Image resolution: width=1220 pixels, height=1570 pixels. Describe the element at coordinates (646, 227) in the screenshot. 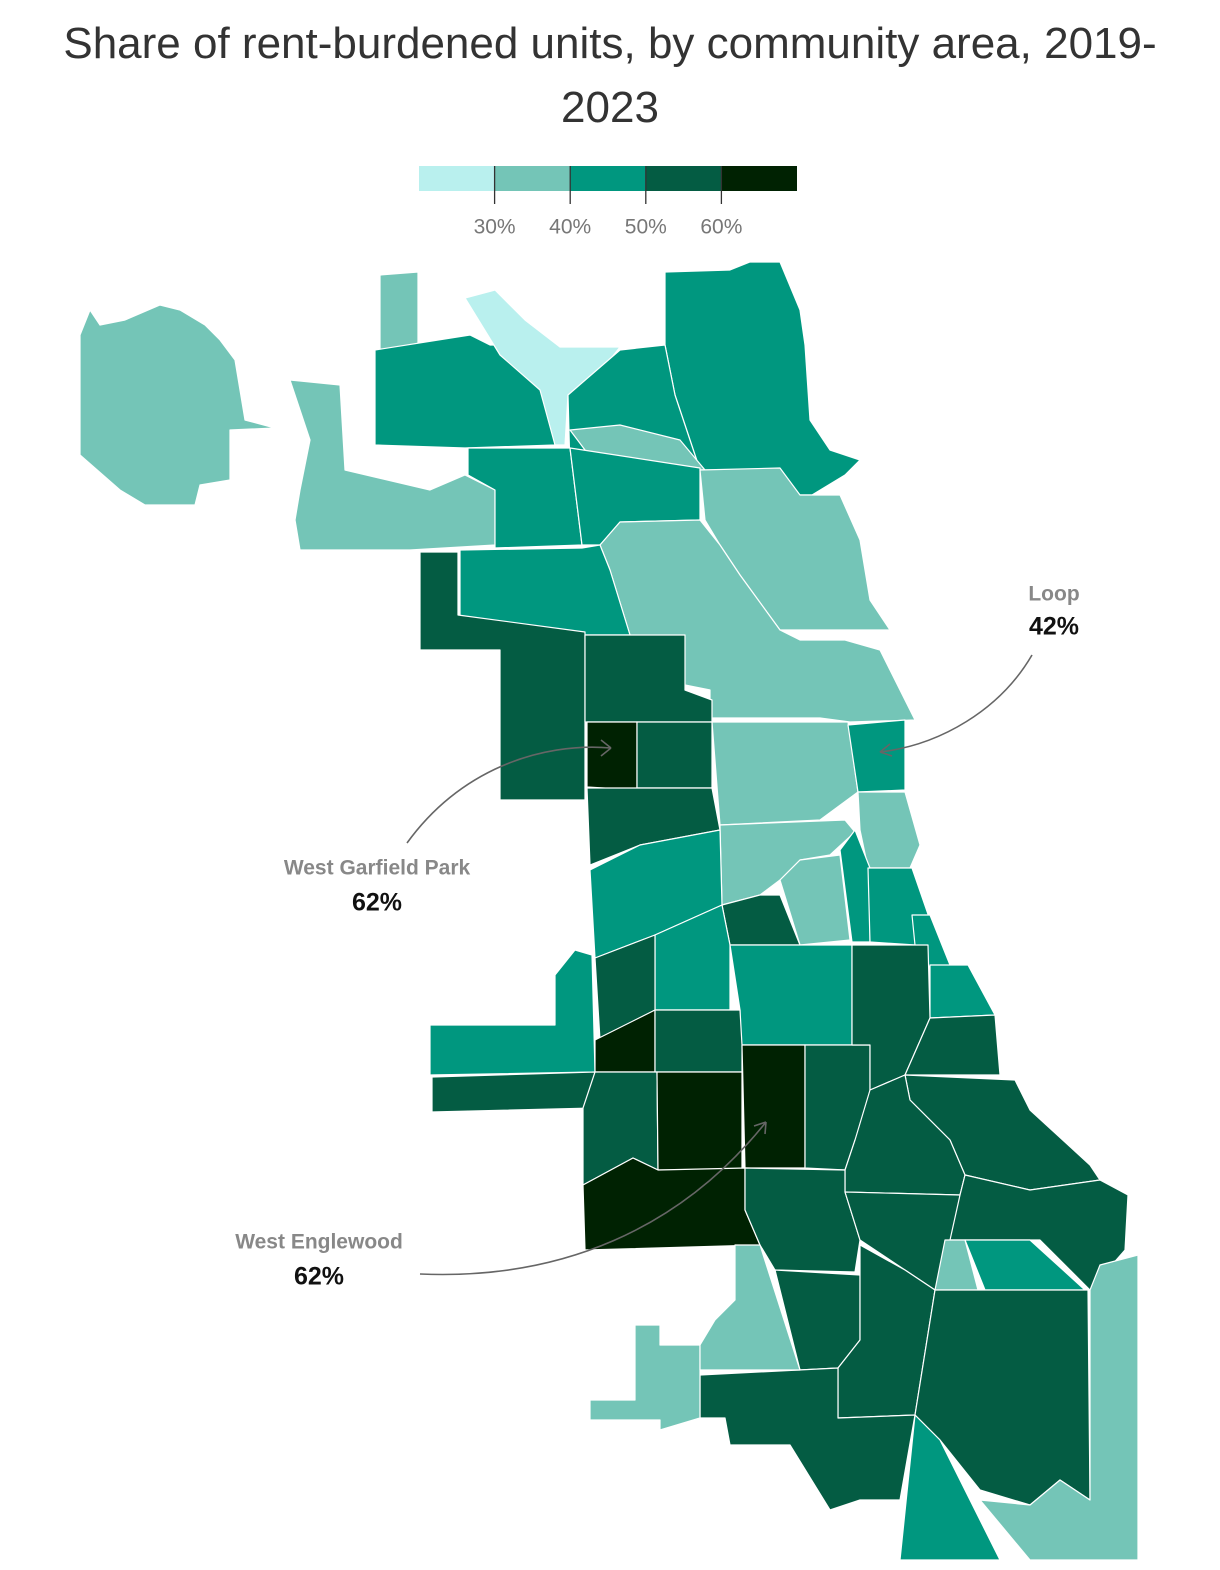

I see `legend-tick-label: 50%` at that location.